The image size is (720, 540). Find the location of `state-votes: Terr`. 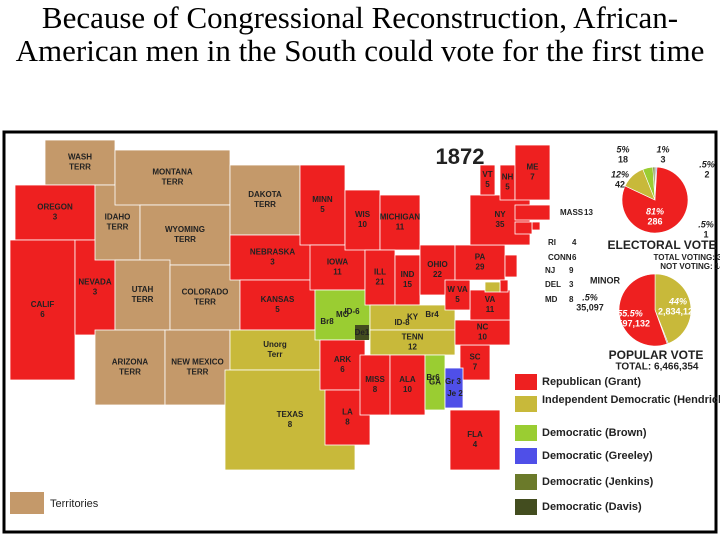

state-votes: Terr is located at coordinates (275, 354).